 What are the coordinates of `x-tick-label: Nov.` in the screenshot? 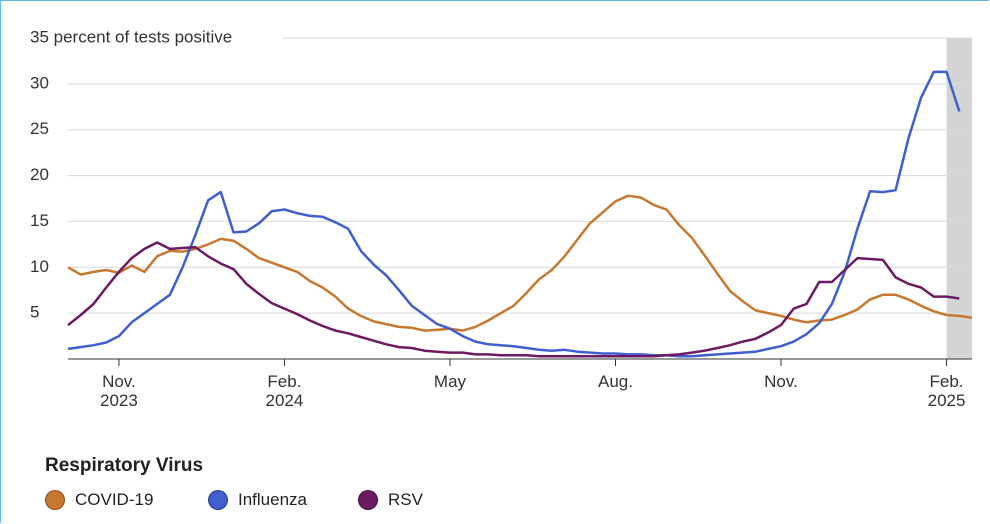 It's located at (781, 381).